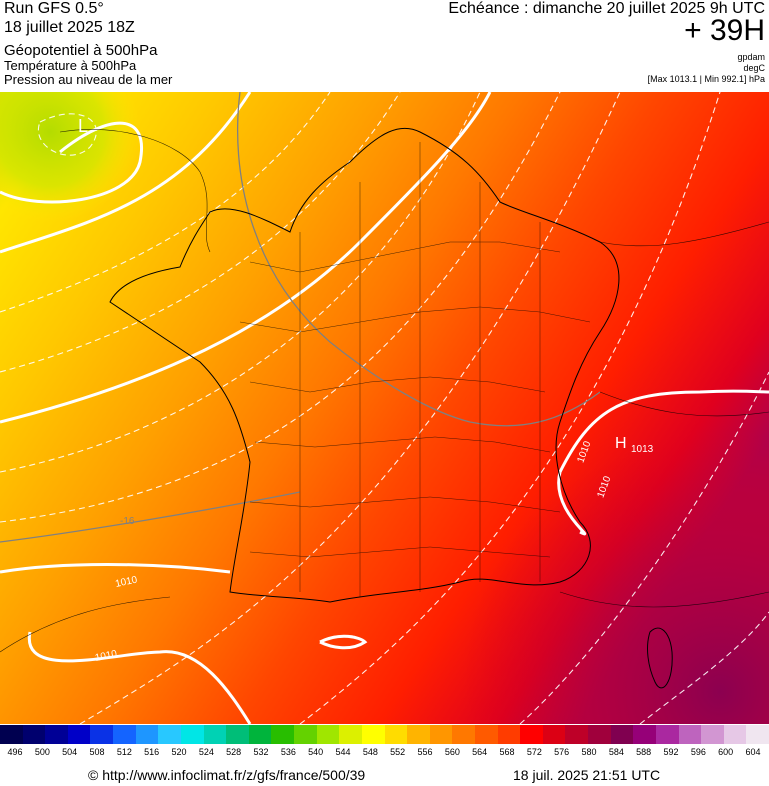 Image resolution: width=769 pixels, height=786 pixels. What do you see at coordinates (88, 79) in the screenshot?
I see `field-pressure: Pression au niveau de la mer` at bounding box center [88, 79].